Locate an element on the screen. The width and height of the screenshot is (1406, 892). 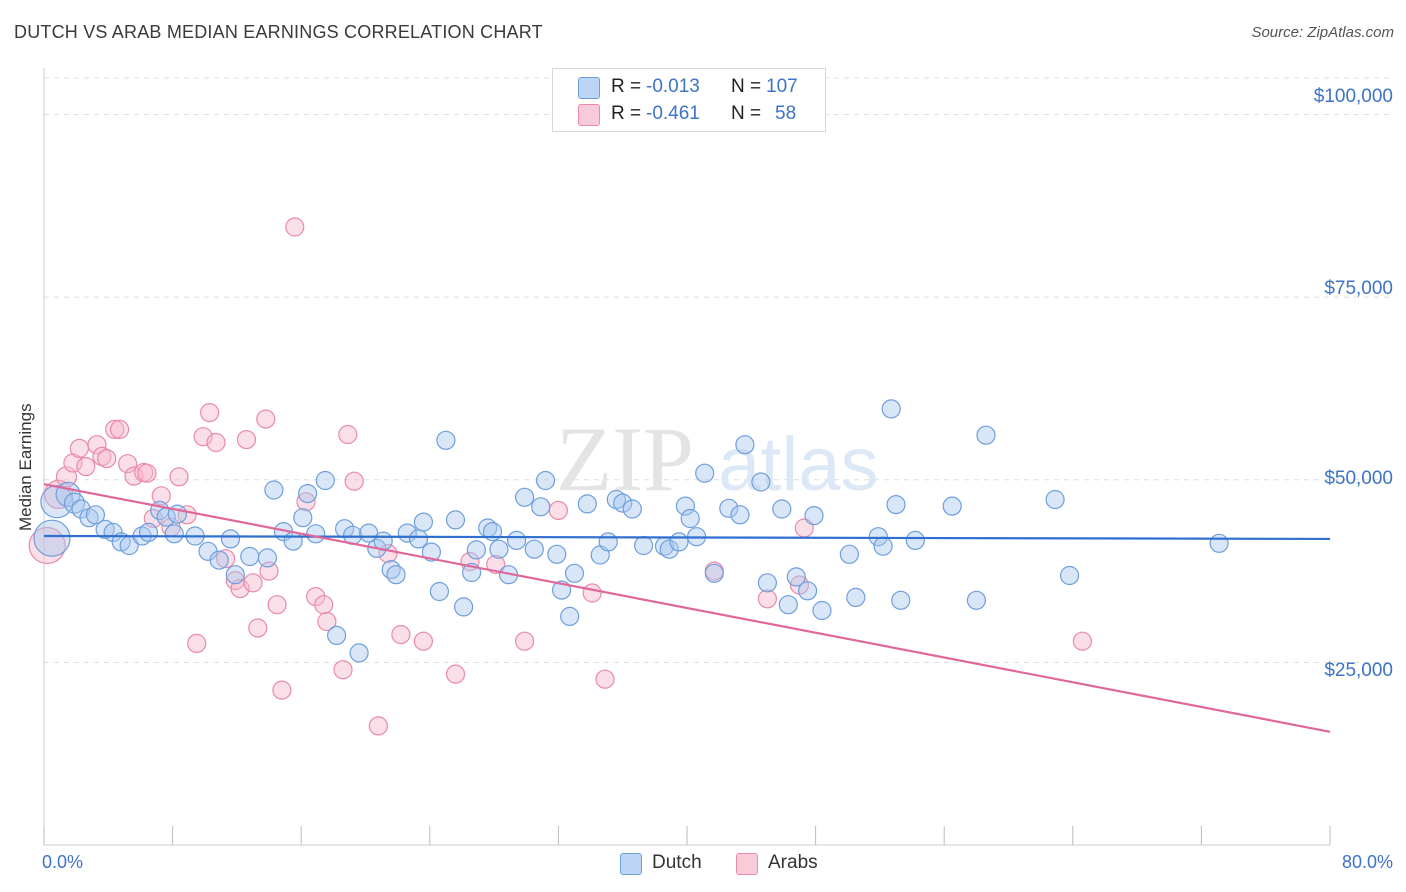
arabs-n-value: 58 is located at coordinates (786, 113).